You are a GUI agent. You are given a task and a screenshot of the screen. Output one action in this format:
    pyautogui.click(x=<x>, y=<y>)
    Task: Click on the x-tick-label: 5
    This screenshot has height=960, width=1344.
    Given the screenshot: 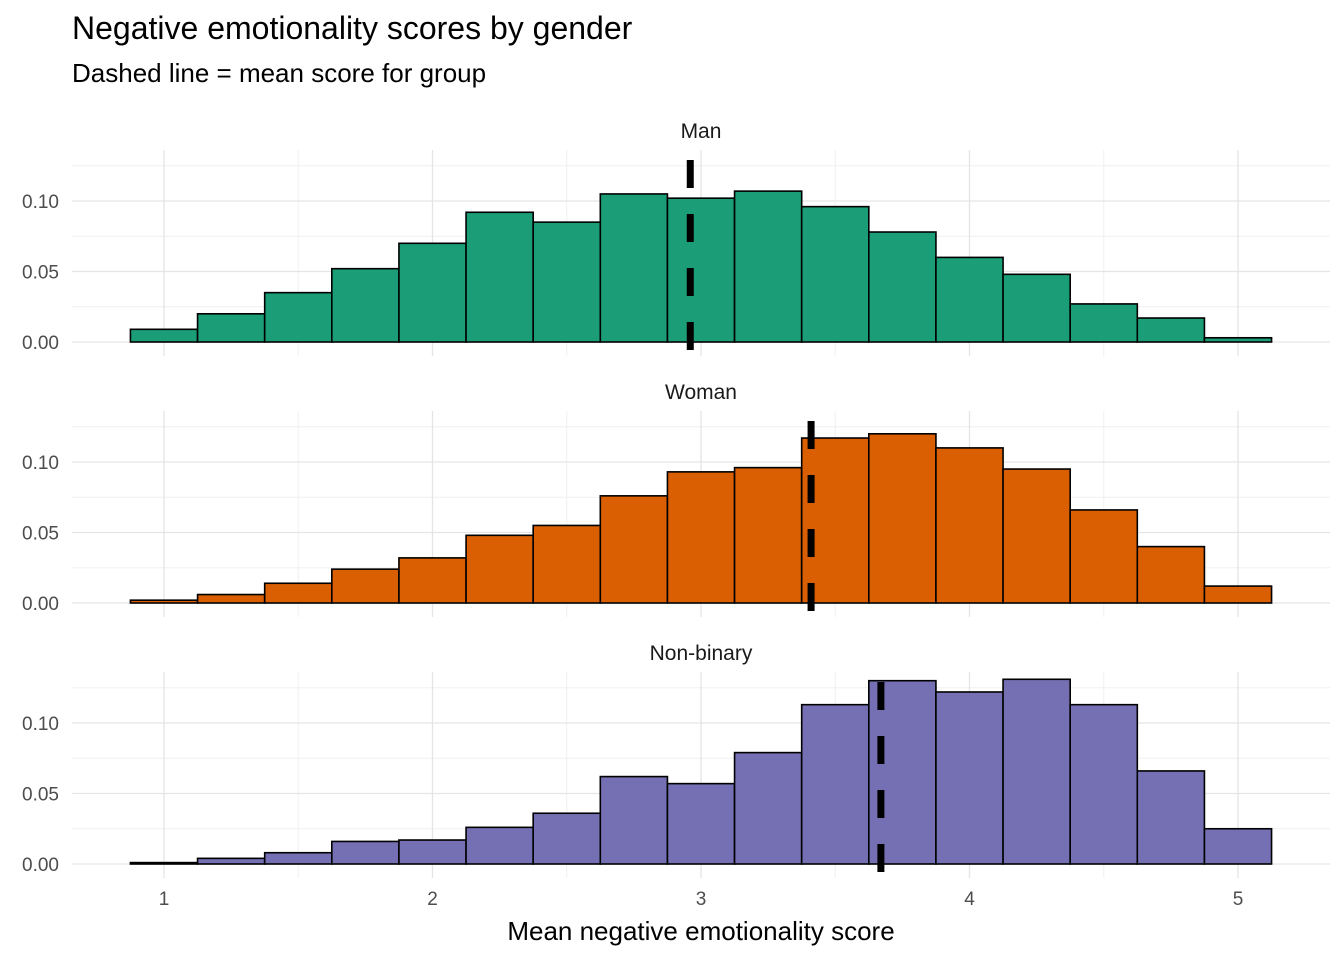 What is the action you would take?
    pyautogui.click(x=1238, y=899)
    